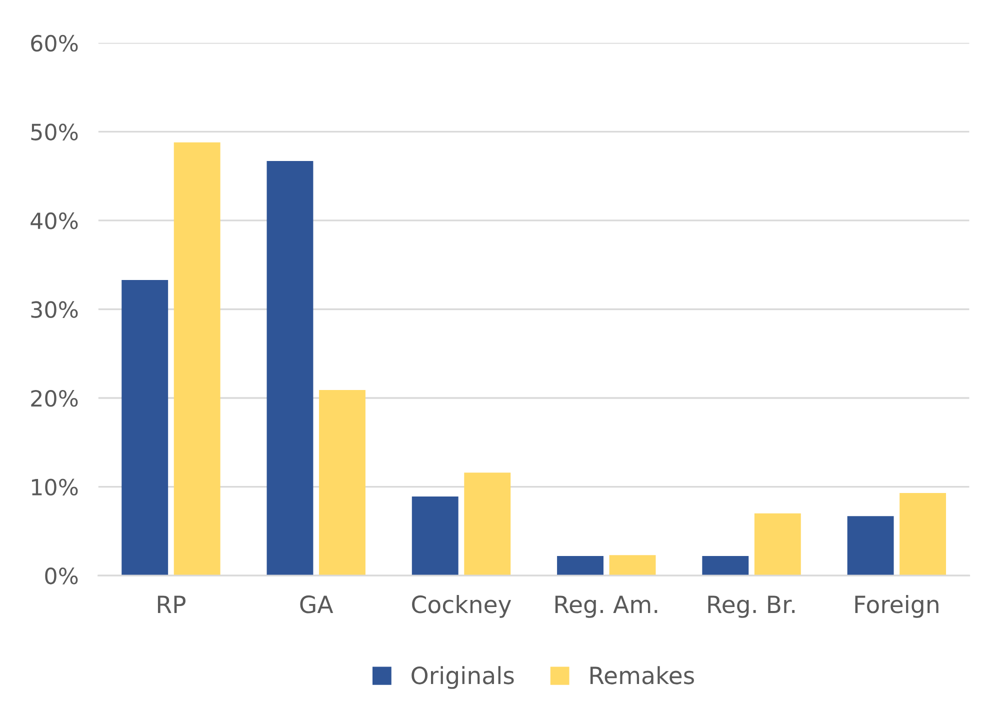 The width and height of the screenshot is (984, 715). I want to click on y-tick-label: 0%, so click(61, 576).